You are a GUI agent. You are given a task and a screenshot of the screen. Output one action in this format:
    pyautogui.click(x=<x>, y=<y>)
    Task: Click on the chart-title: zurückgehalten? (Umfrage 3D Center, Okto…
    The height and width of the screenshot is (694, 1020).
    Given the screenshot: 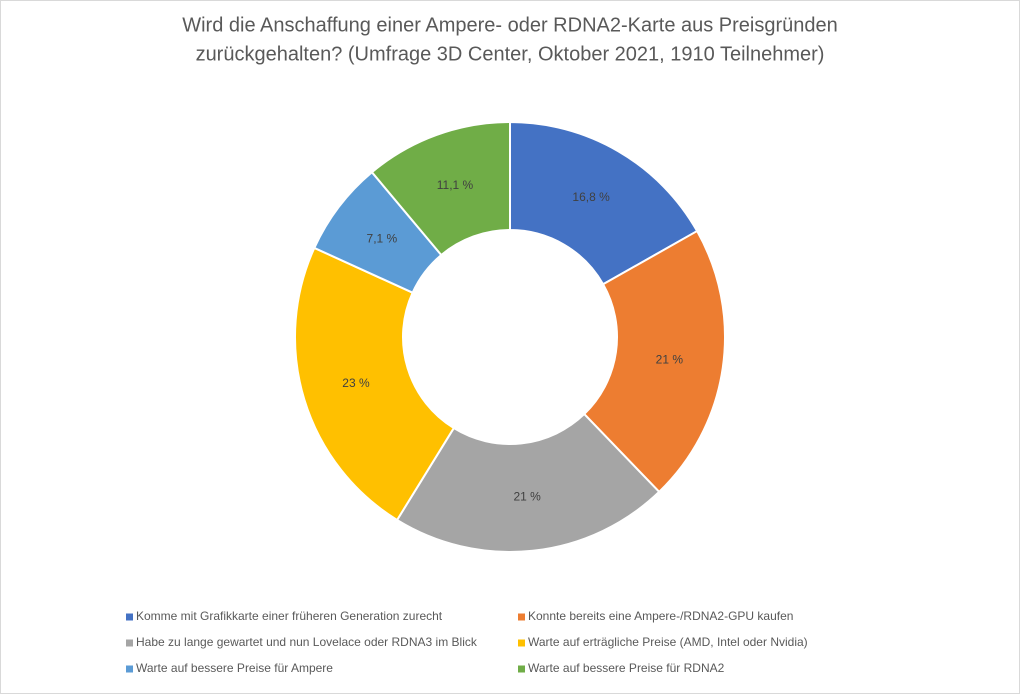 What is the action you would take?
    pyautogui.click(x=510, y=54)
    